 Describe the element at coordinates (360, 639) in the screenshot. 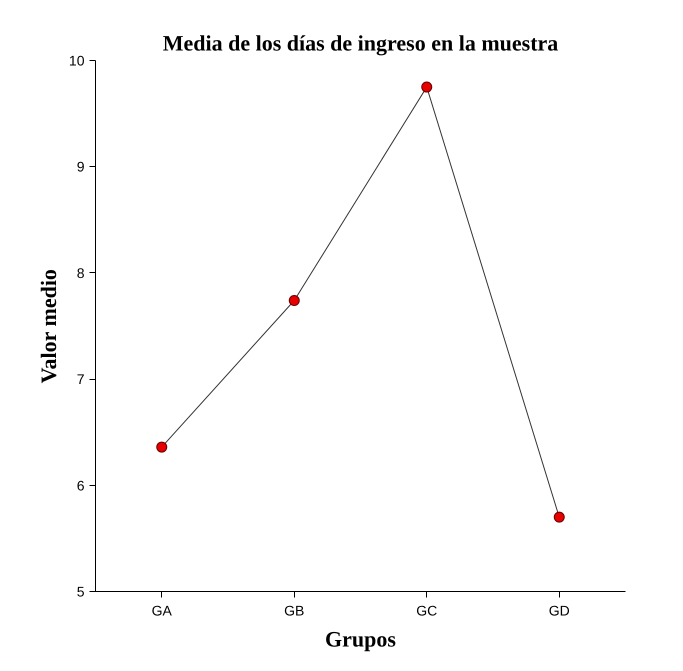

I see `x-axis-title: Grupos` at that location.